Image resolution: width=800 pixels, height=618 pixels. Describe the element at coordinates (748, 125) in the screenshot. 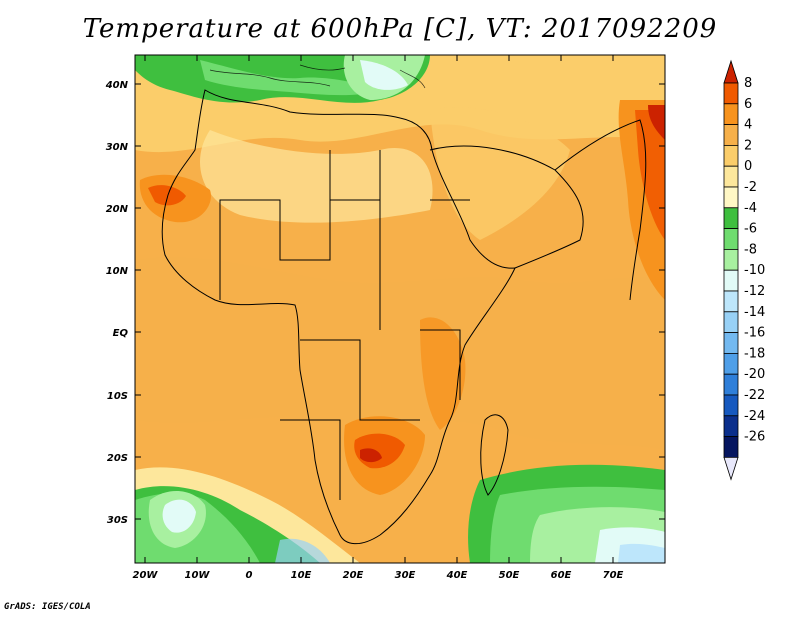

I see `colorbar-label: 4` at that location.